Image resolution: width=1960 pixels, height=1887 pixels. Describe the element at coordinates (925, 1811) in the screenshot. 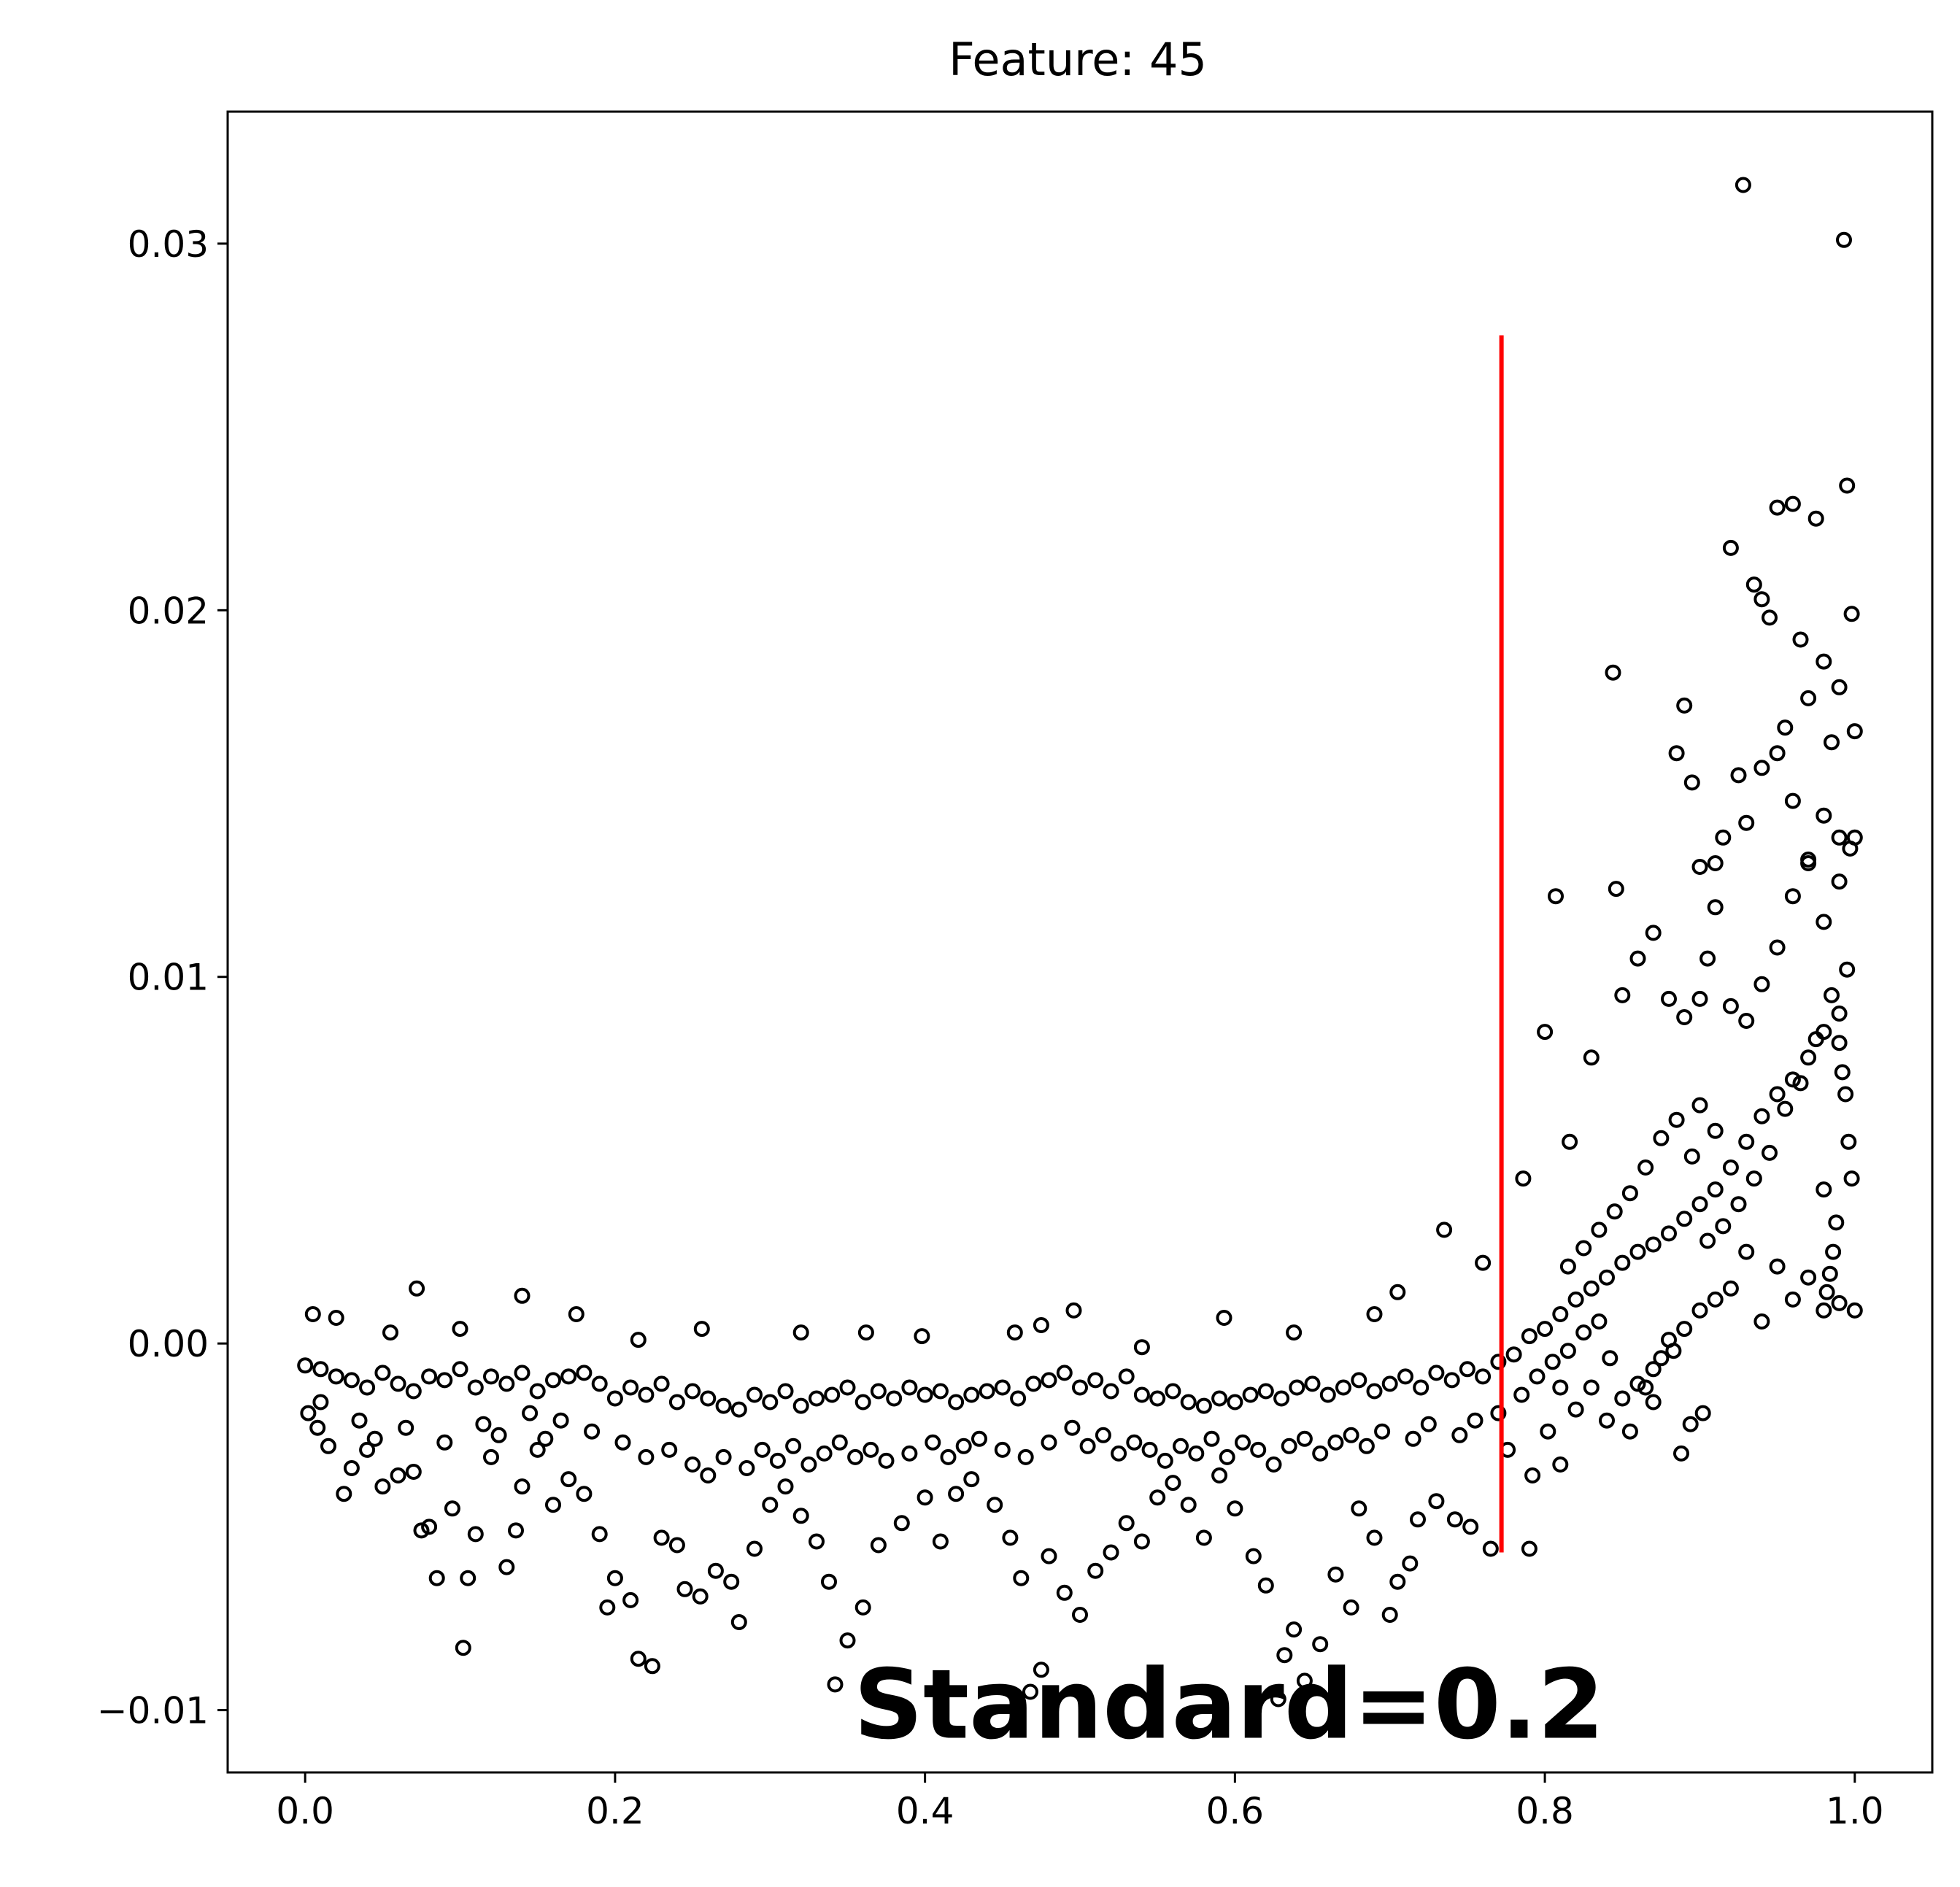

I see `x-tick-label: 0.4` at that location.